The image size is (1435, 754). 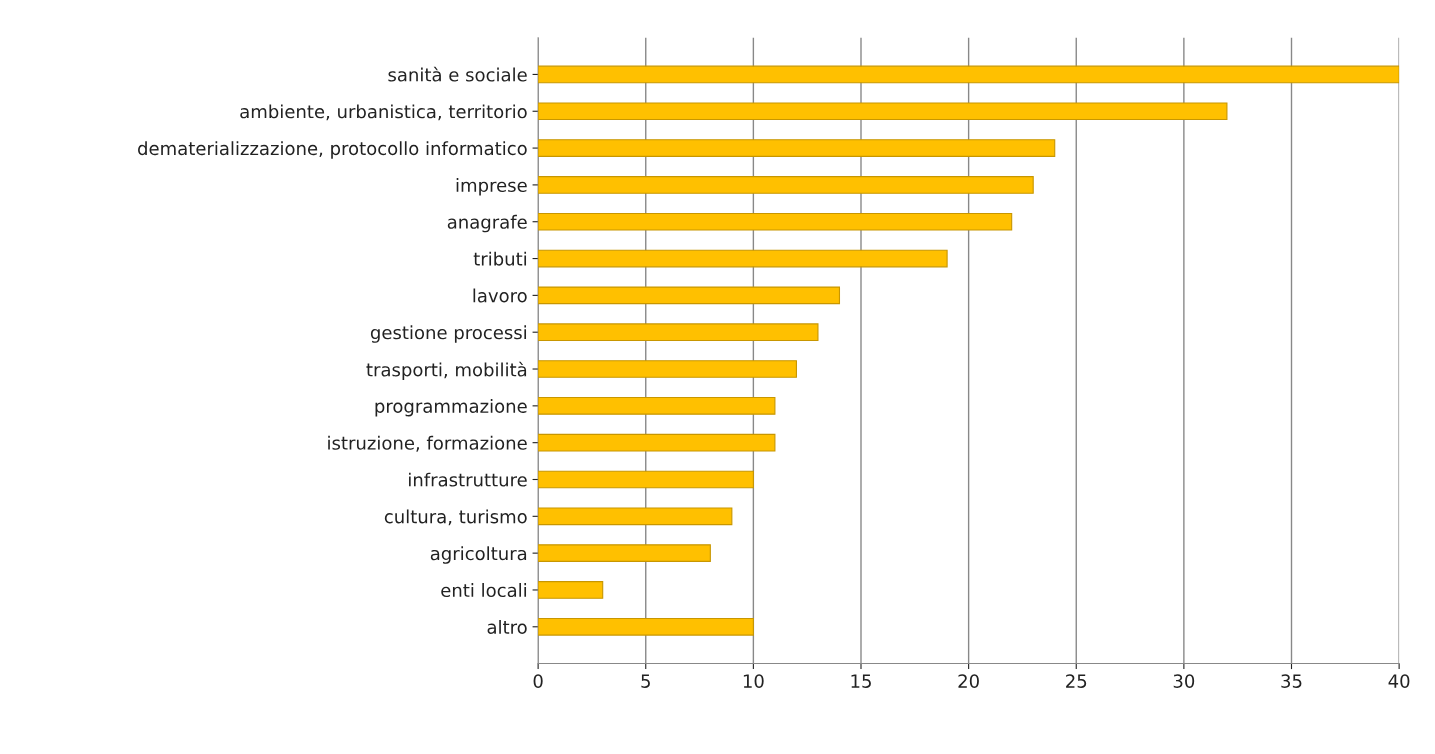 What do you see at coordinates (448, 334) in the screenshot?
I see `y-tick-label: gestione processi` at bounding box center [448, 334].